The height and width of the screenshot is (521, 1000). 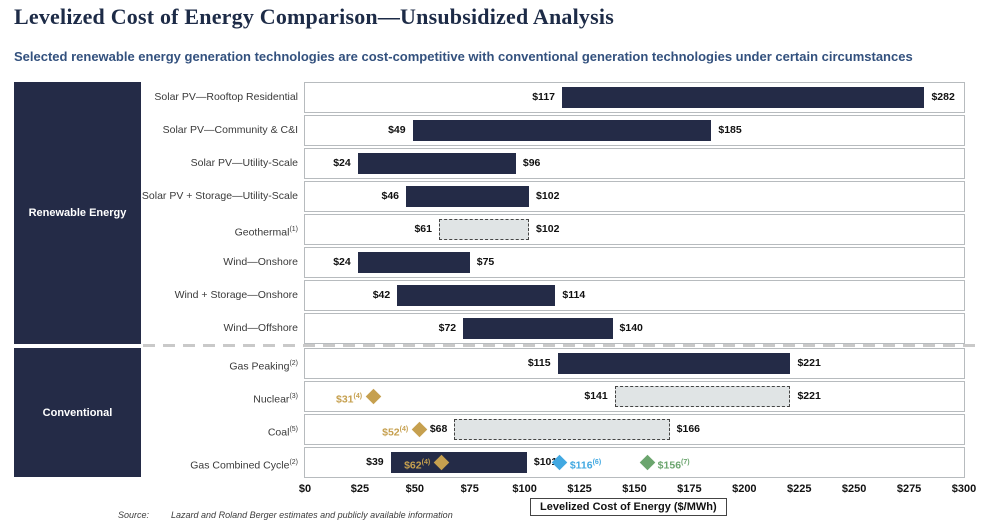 What do you see at coordinates (447, 328) in the screenshot?
I see `bar-min-label: $72` at bounding box center [447, 328].